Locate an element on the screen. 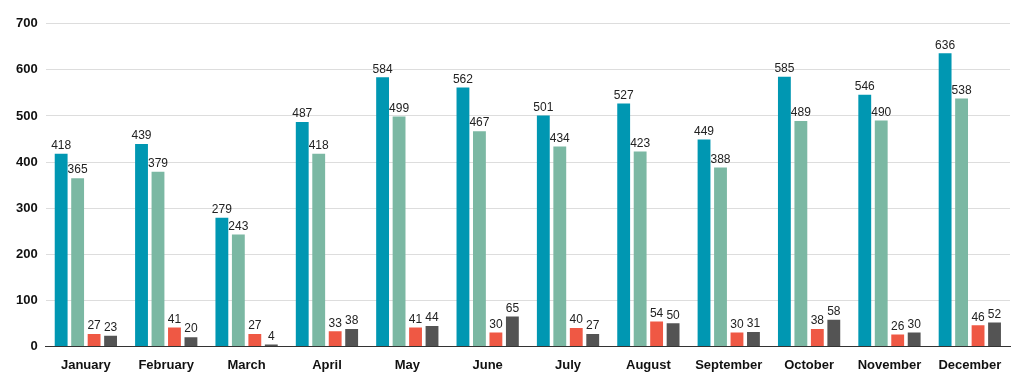 The height and width of the screenshot is (384, 1024). x-tick-label: November is located at coordinates (889, 364).